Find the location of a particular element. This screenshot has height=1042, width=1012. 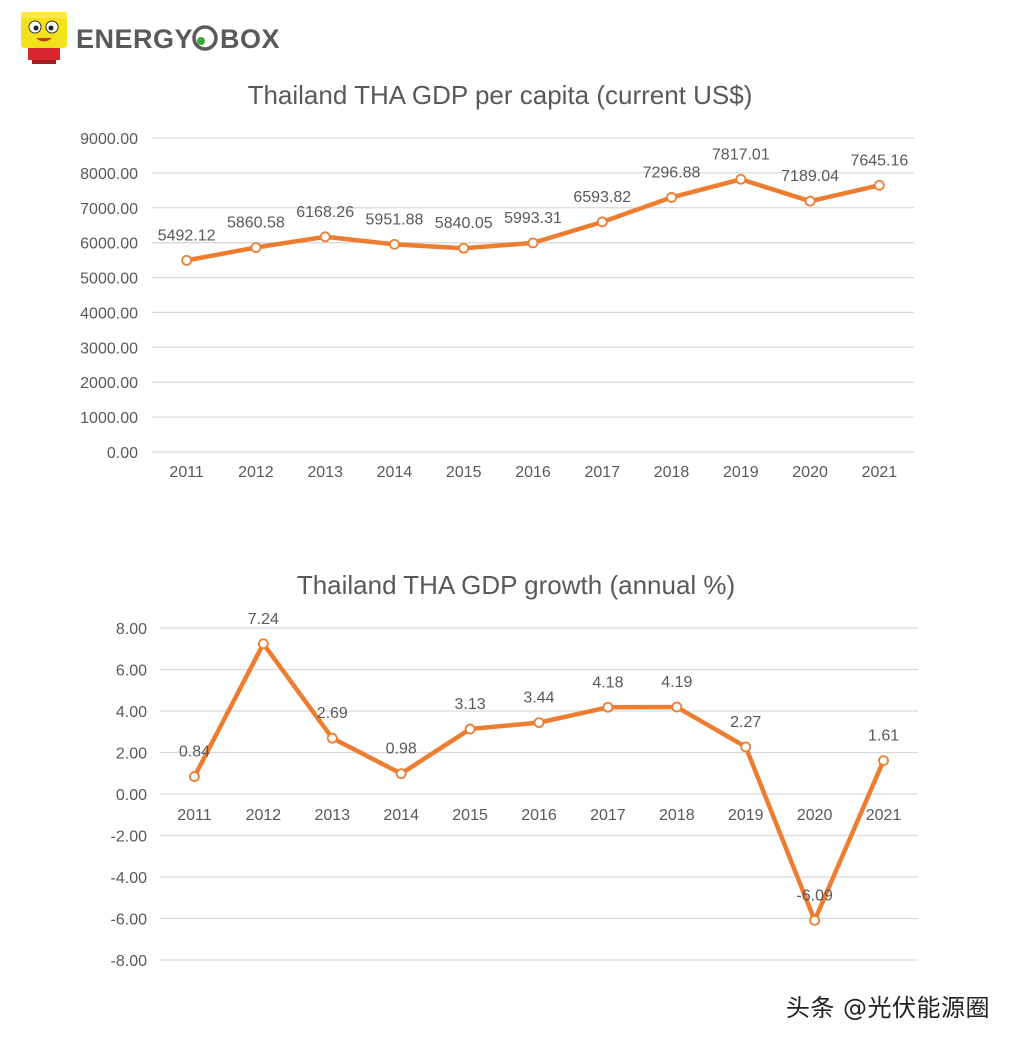

gdp-growth-data-label: 2.27 is located at coordinates (745, 722).